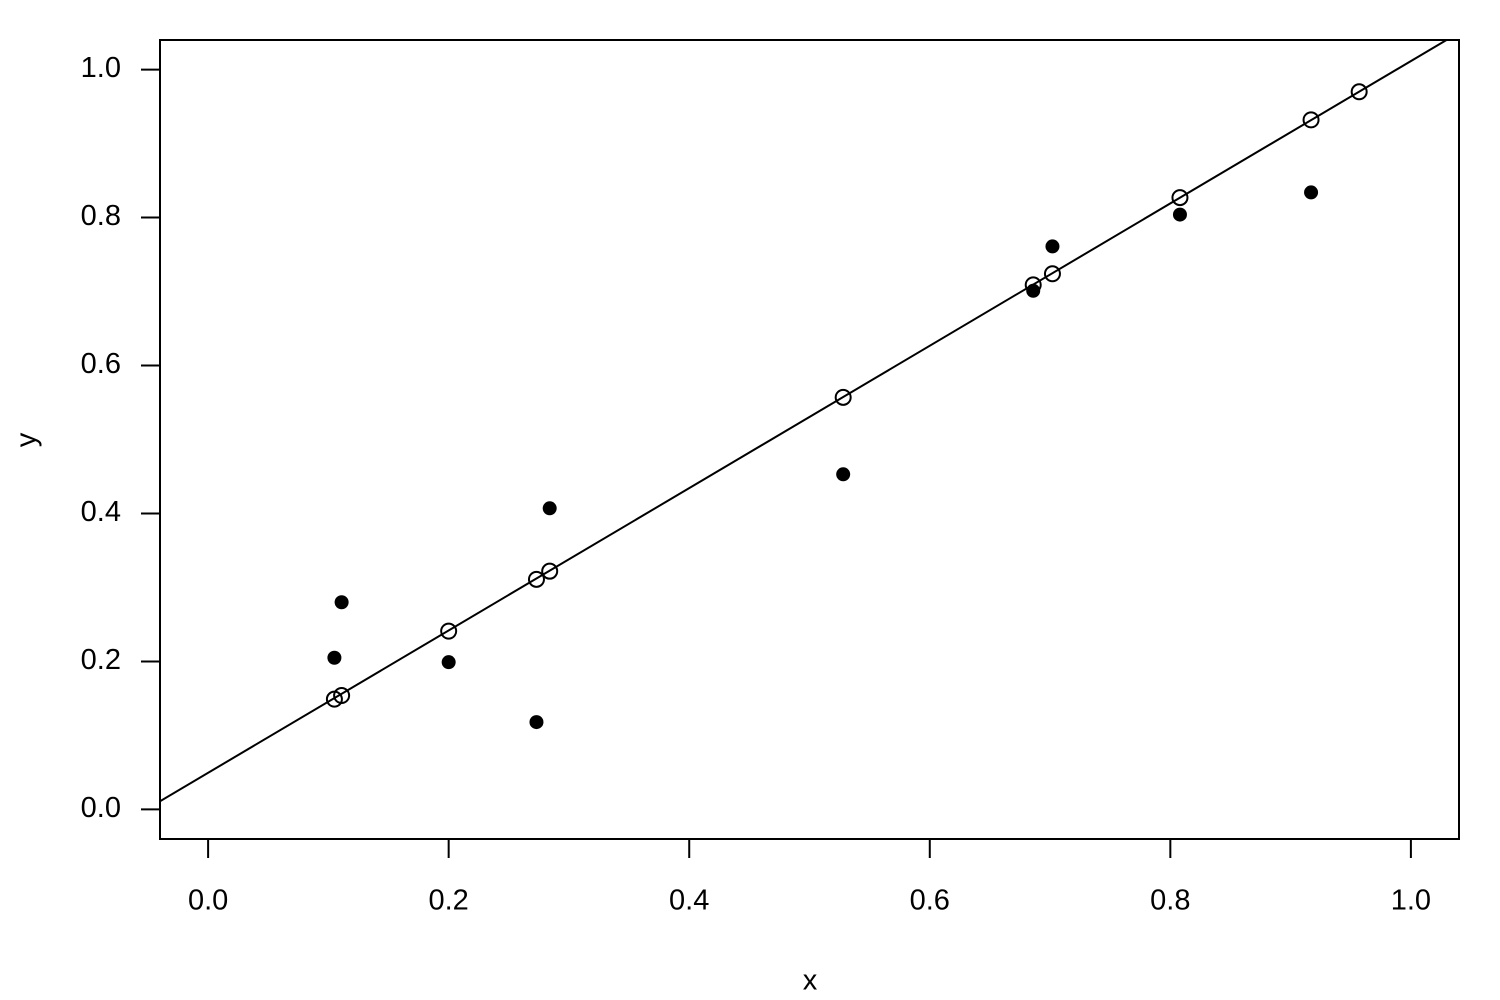  I want to click on y-tick-label: 0.6, so click(101, 364).